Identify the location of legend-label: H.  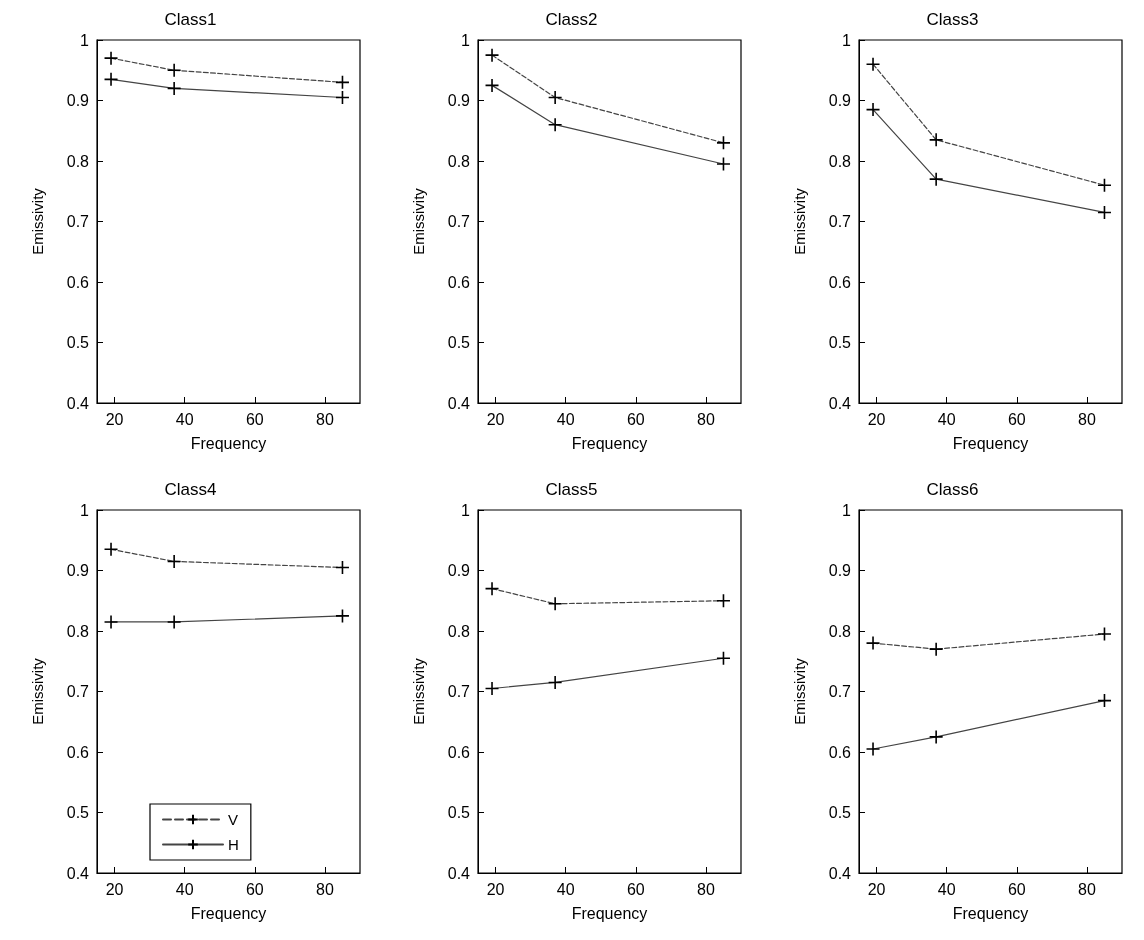
(233, 844).